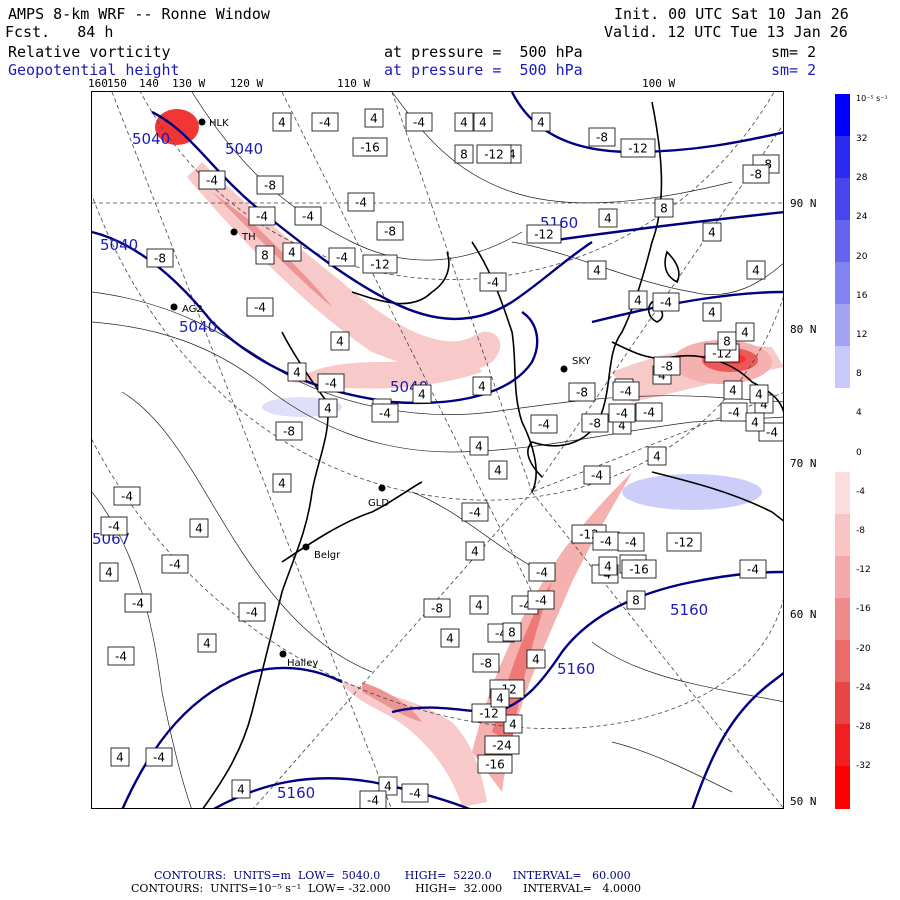 The image size is (900, 900). What do you see at coordinates (354, 83) in the screenshot?
I see `lon-label-110w: 110 W` at bounding box center [354, 83].